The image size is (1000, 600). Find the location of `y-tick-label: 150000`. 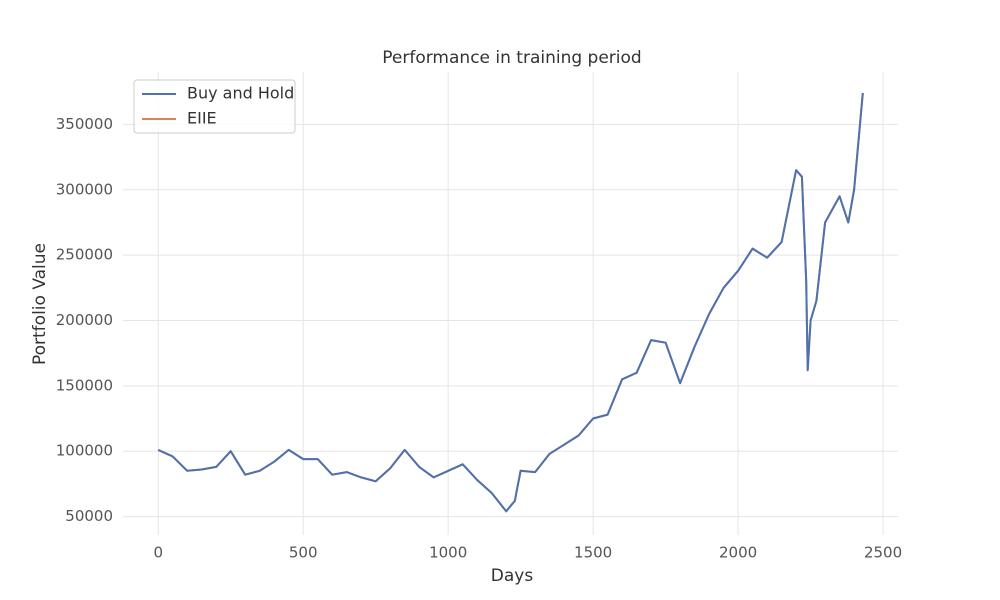

y-tick-label: 150000 is located at coordinates (84, 385).